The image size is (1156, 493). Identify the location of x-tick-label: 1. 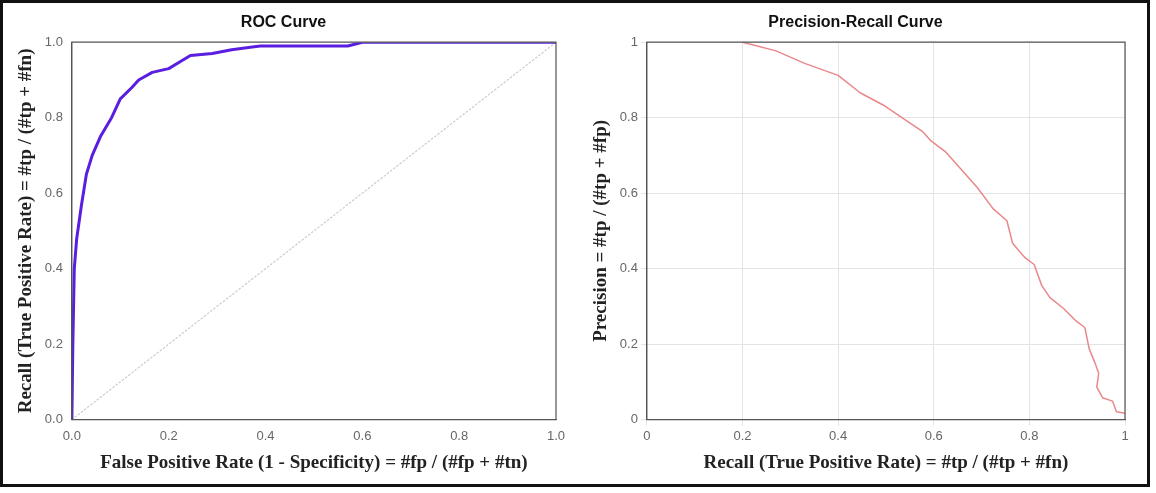
(1125, 435).